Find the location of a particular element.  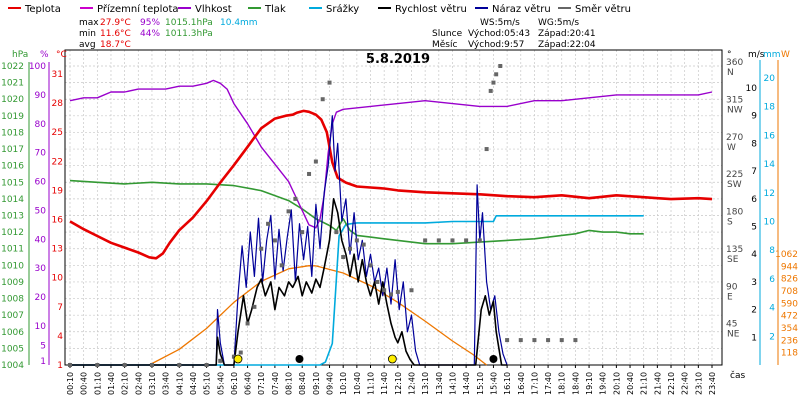

x-tick-label: 10:10 is located at coordinates (343, 383).